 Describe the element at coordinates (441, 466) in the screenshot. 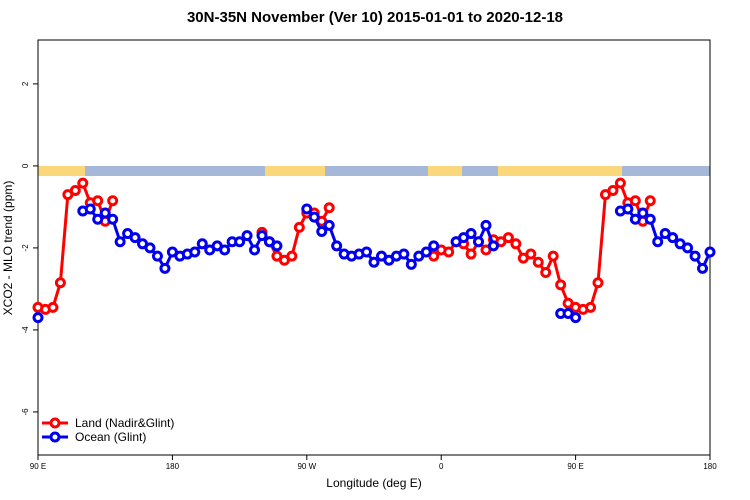

I see `x-tick-label: 0` at that location.